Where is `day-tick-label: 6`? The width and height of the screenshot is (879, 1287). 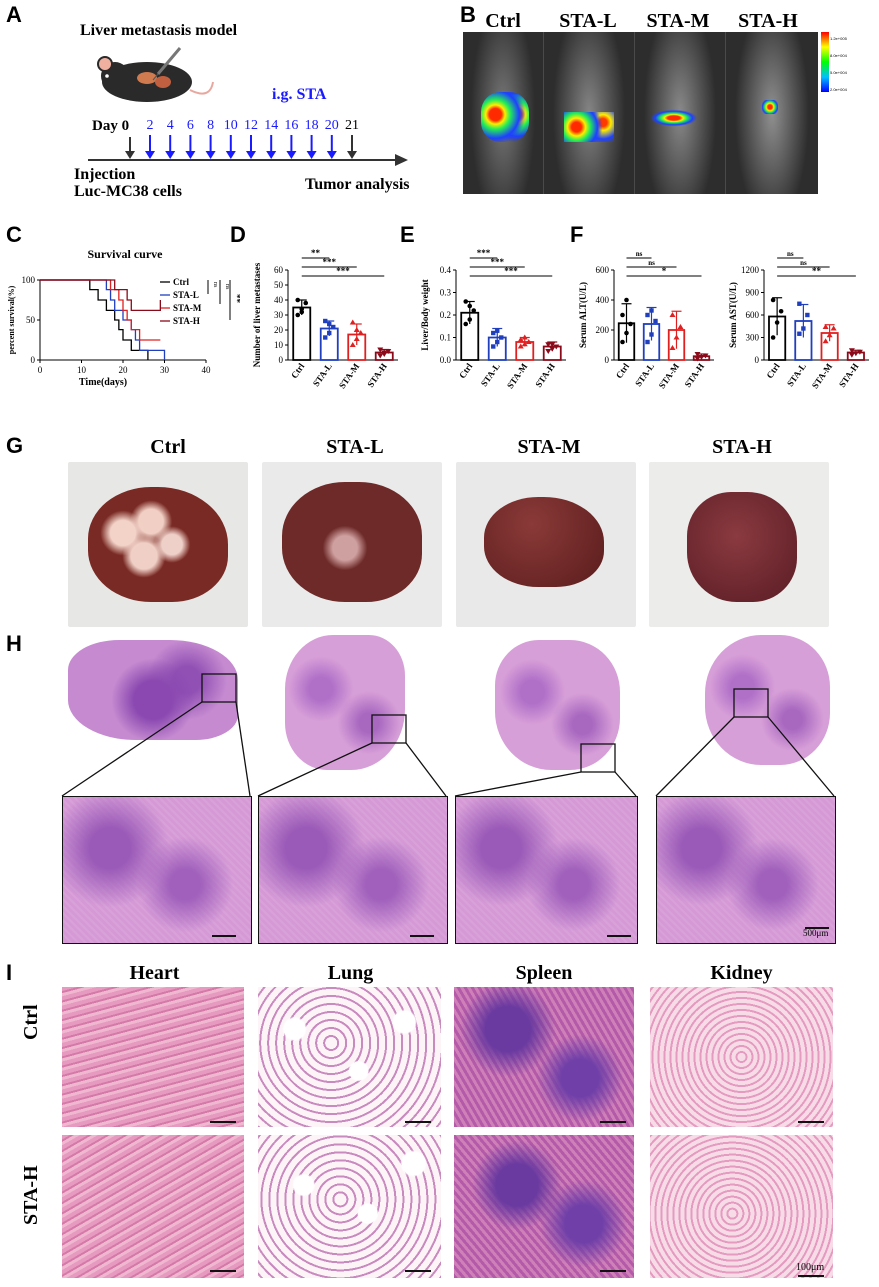 day-tick-label: 6 is located at coordinates (190, 125).